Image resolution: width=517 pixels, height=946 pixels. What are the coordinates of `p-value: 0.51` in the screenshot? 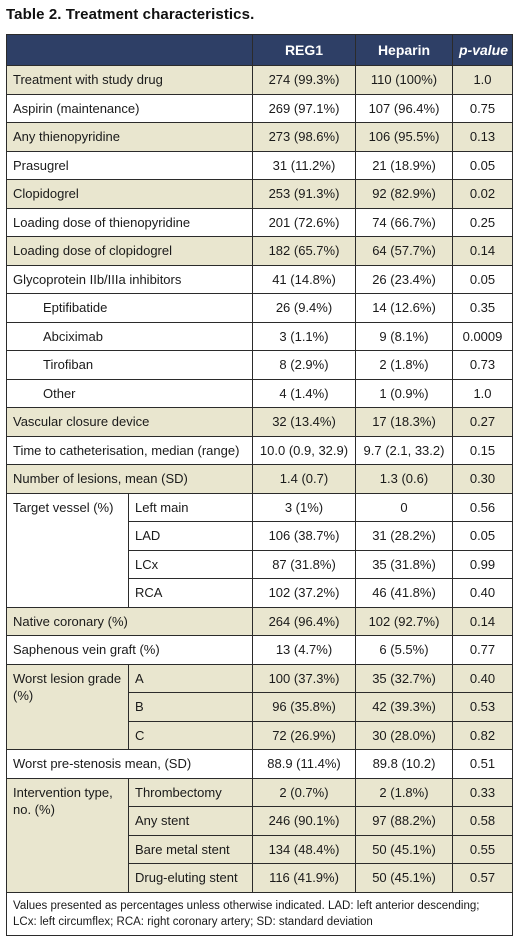 It's located at (482, 764).